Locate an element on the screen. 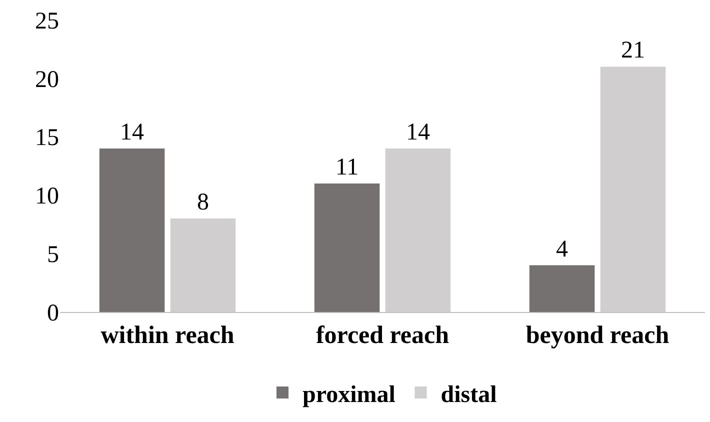  y-tick-label: 5 is located at coordinates (53, 255).